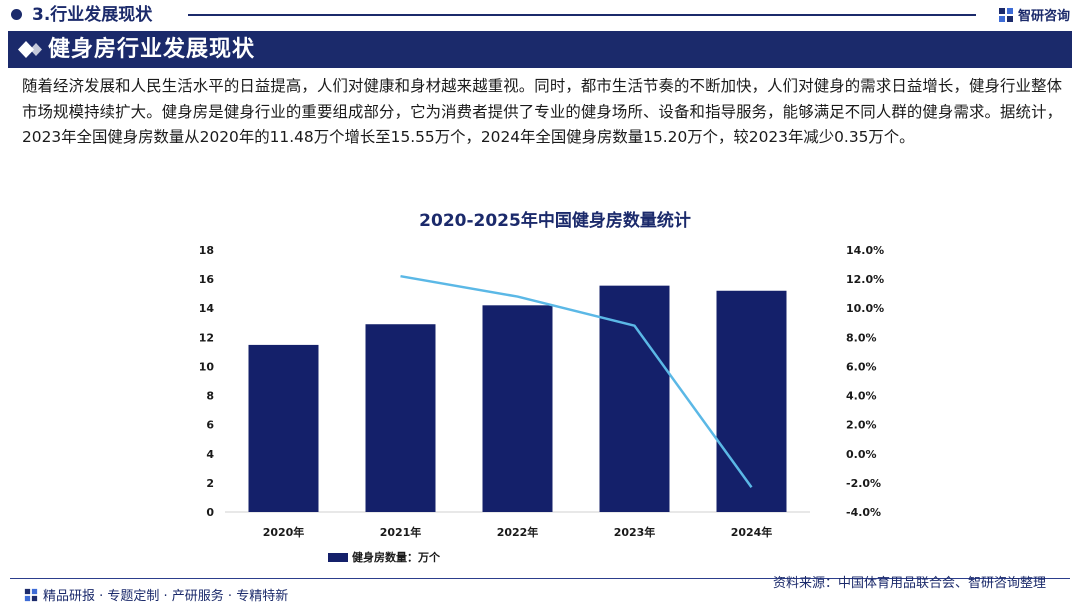  I want to click on legend: 健身房数量：万个, so click(384, 557).